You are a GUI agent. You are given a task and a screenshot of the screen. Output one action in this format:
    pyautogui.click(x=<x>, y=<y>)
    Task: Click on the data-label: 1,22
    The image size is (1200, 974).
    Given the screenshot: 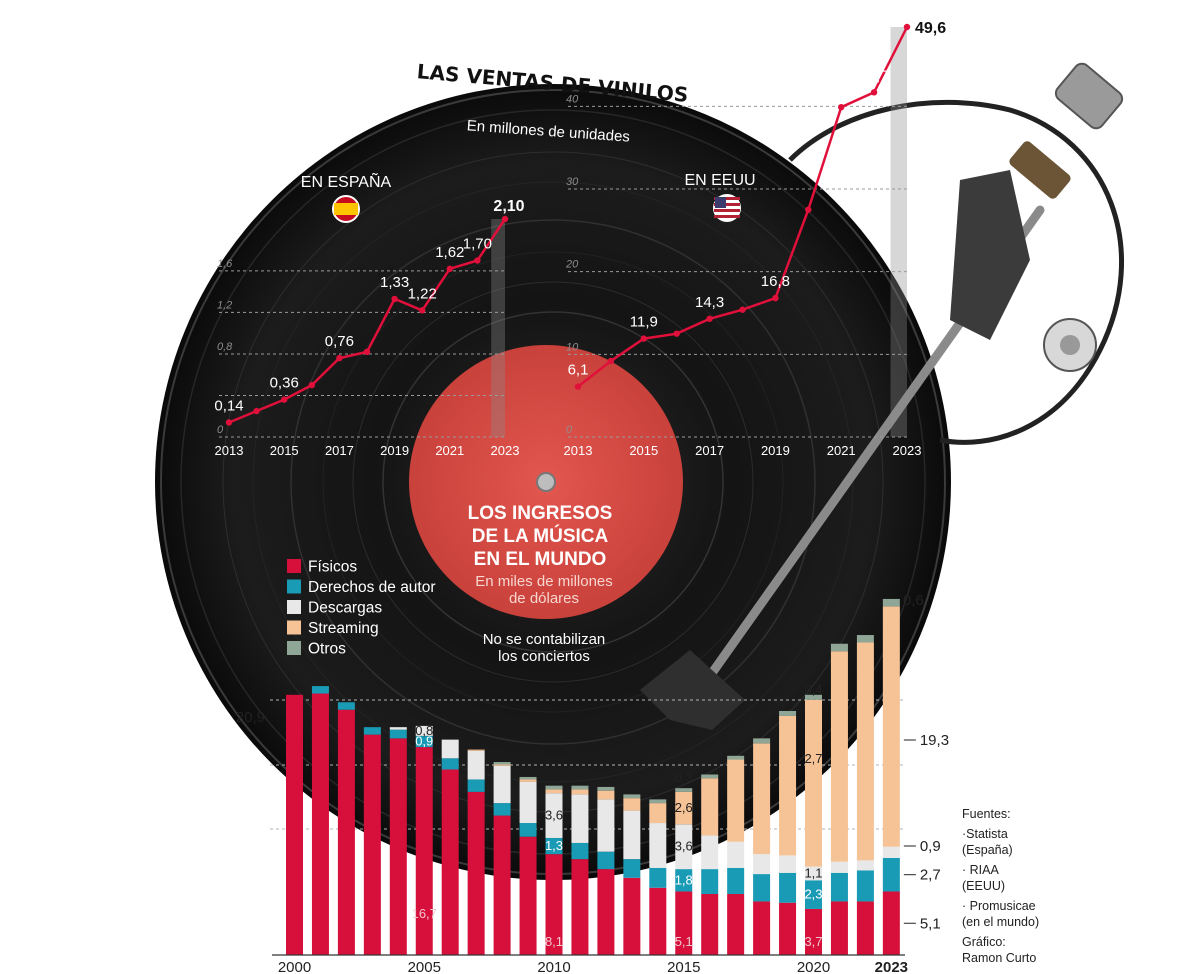 What is the action you would take?
    pyautogui.click(x=422, y=293)
    